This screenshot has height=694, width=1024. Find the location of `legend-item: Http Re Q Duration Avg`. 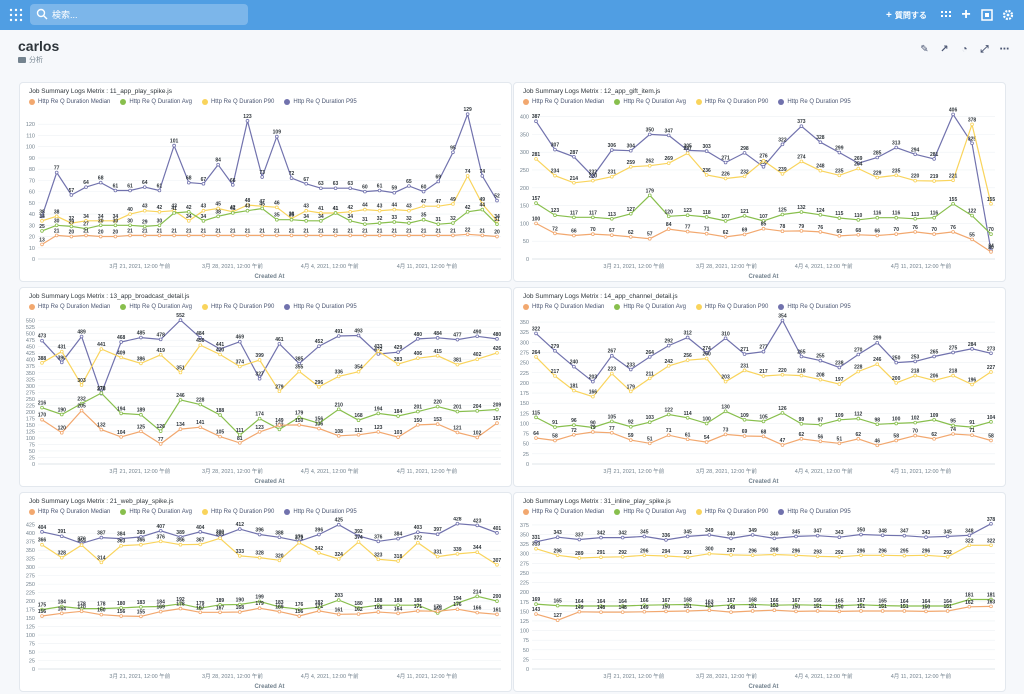

legend-item: Http Re Q Duration Avg is located at coordinates (650, 307).